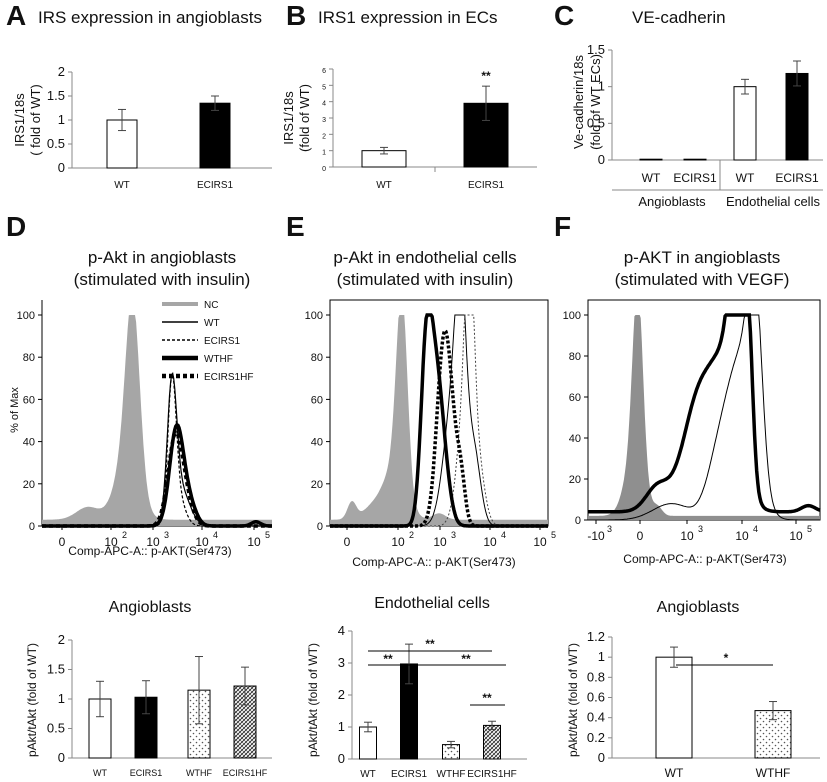  What do you see at coordinates (61, 71) in the screenshot?
I see `a-ytick-label: 2` at bounding box center [61, 71].